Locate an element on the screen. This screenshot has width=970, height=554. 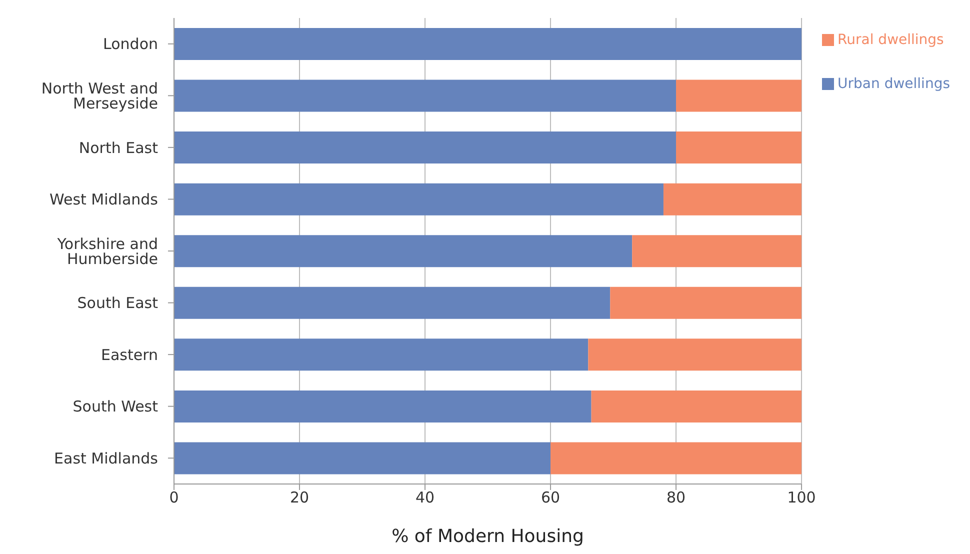
legend-label: Rural dwellings is located at coordinates (891, 40).